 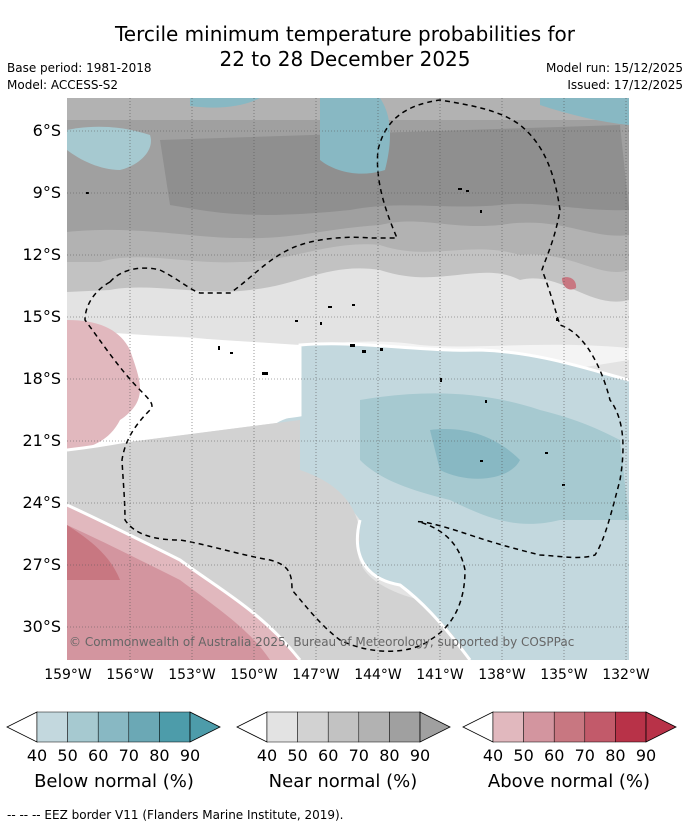 What do you see at coordinates (41, 564) in the screenshot?
I see `lat-label: 27°S` at bounding box center [41, 564].